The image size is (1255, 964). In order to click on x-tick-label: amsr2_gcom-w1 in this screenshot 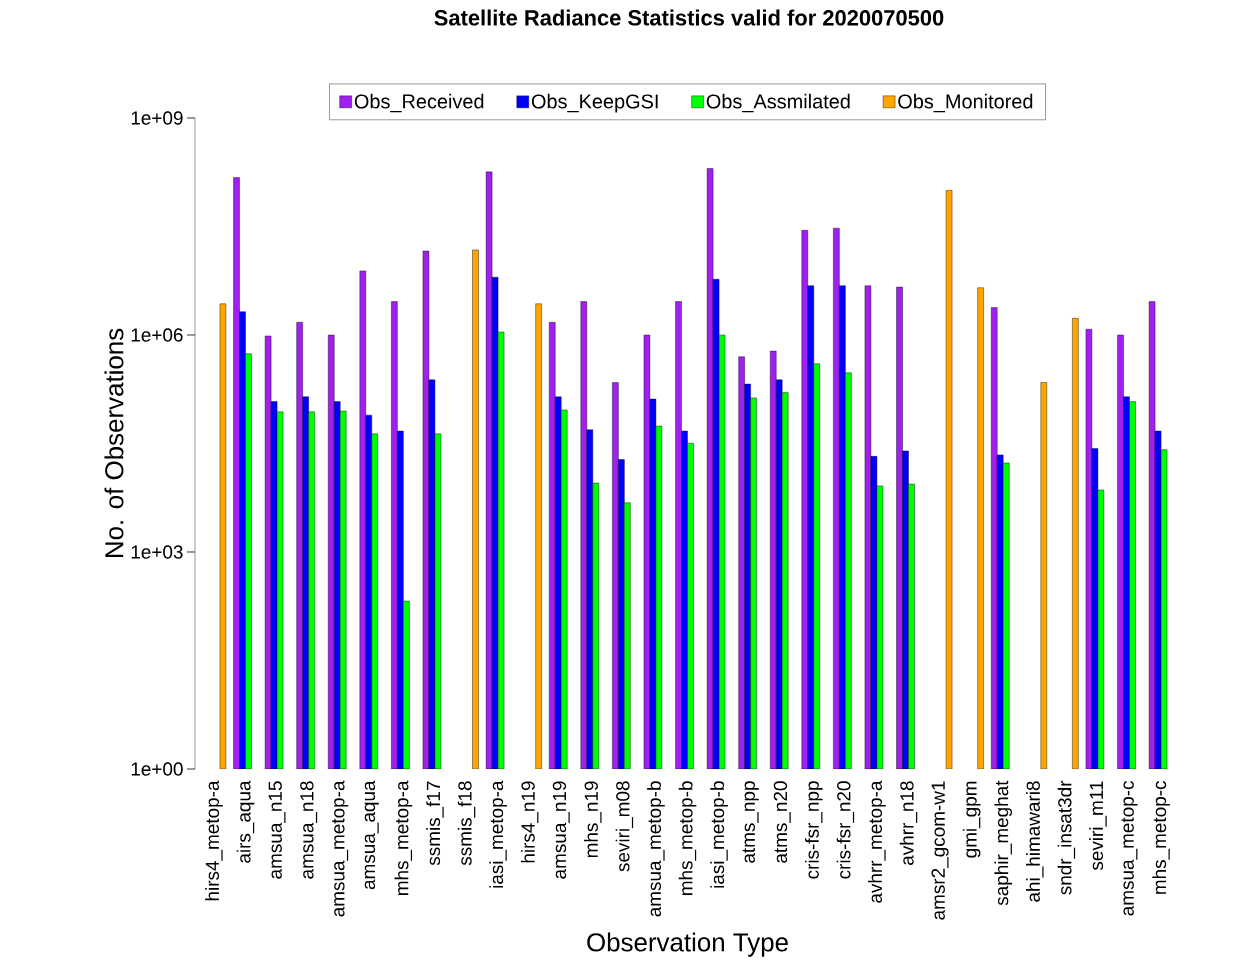, I will do `click(940, 850)`.